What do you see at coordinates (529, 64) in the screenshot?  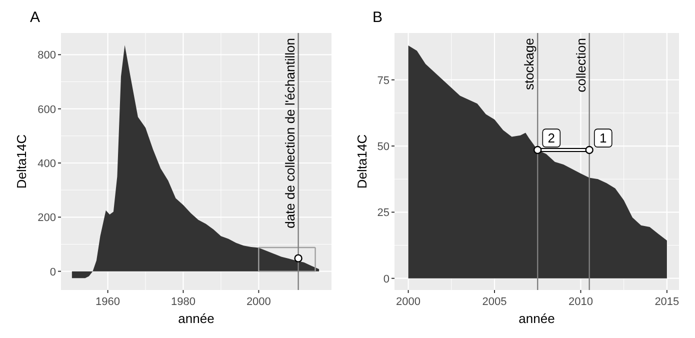 I see `ref-line-label: stockage` at bounding box center [529, 64].